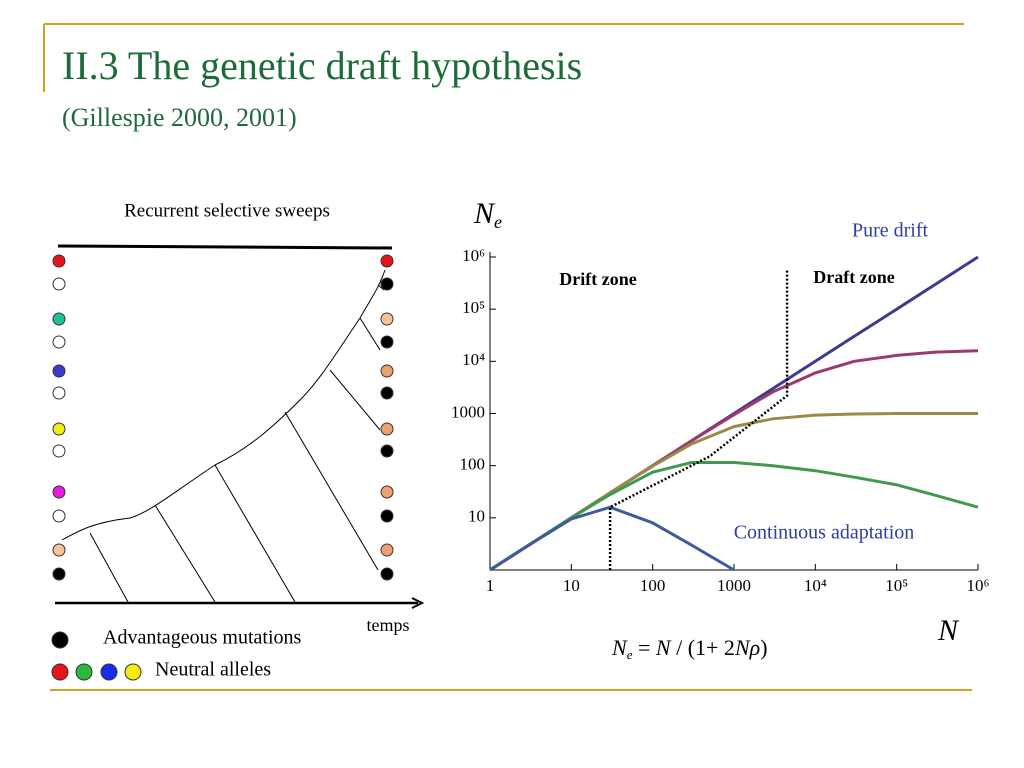 This screenshot has width=1024, height=768. Describe the element at coordinates (948, 630) in the screenshot. I see `x-axis-label: N` at that location.